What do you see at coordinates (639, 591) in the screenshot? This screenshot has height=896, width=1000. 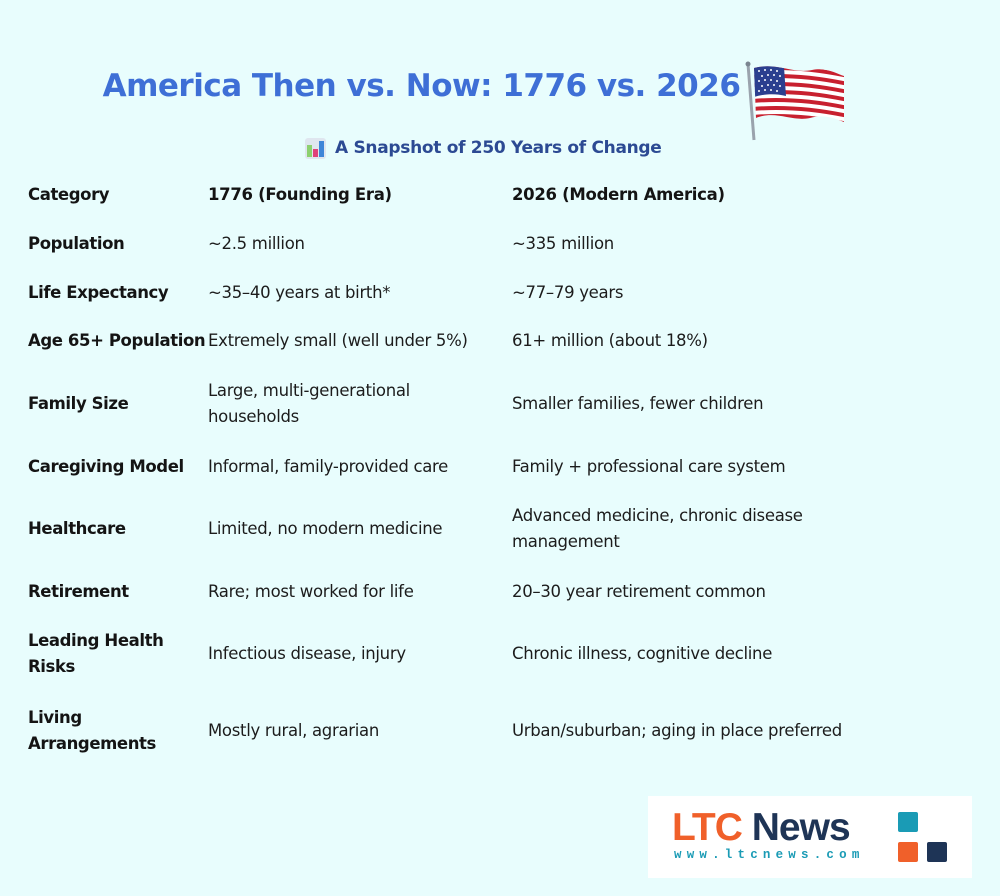 I see `now-cell: 20–30 year retirement common` at bounding box center [639, 591].